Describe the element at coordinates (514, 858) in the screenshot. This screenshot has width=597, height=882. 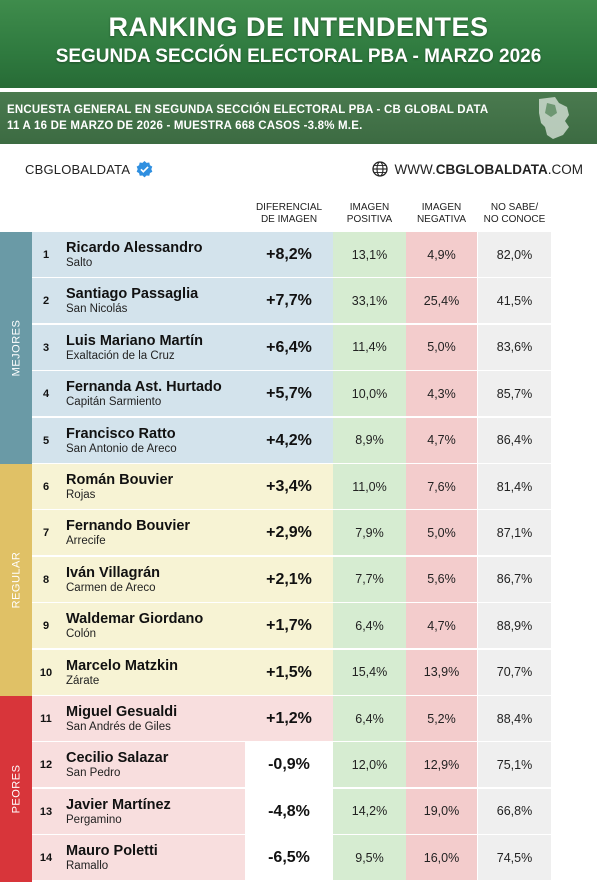
I see `unknown-value: 74,5%` at that location.